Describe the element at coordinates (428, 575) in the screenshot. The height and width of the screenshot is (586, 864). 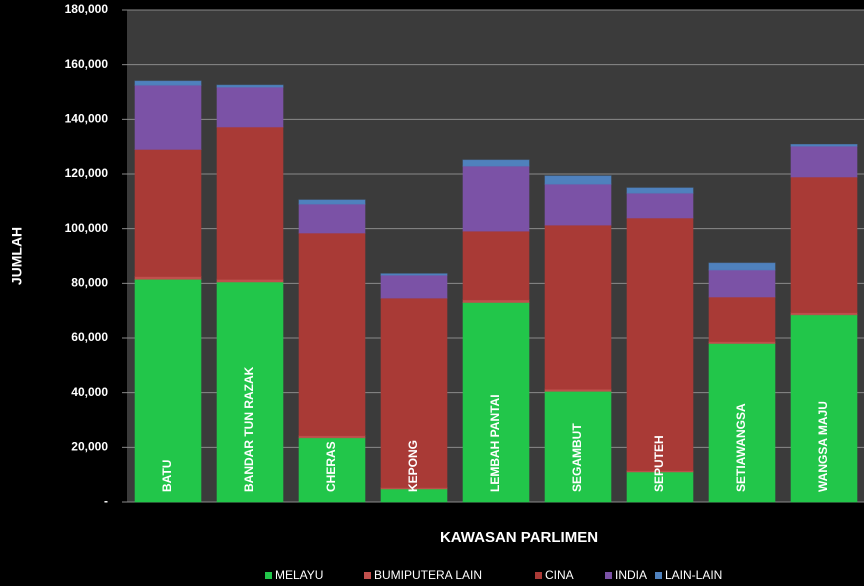
I see `legend-label: BUMIPUTERA LAIN` at that location.